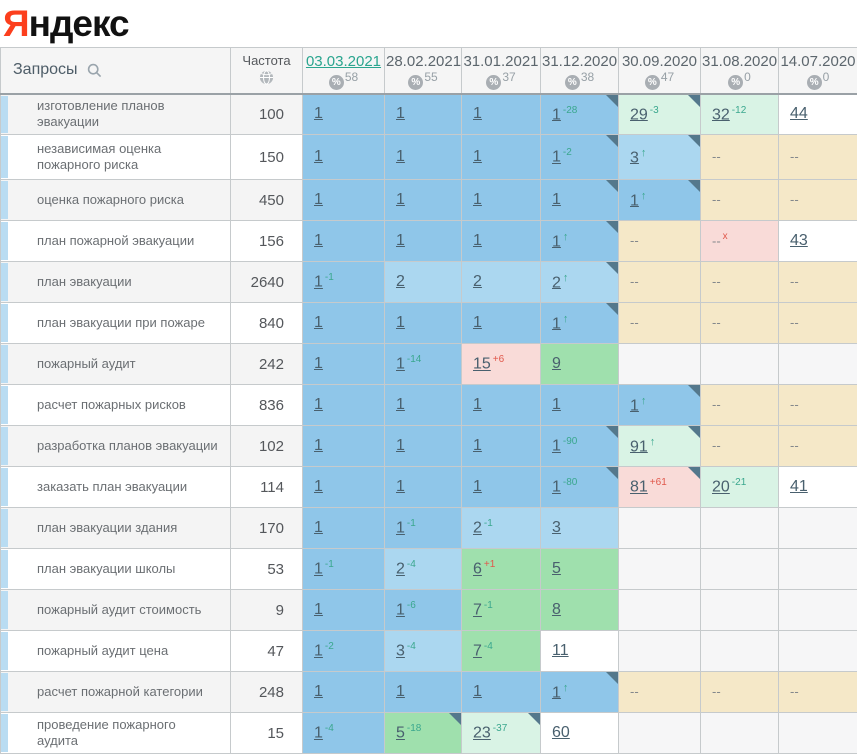 This screenshot has width=857, height=754. Describe the element at coordinates (639, 446) in the screenshot. I see `position-value: 91` at that location.